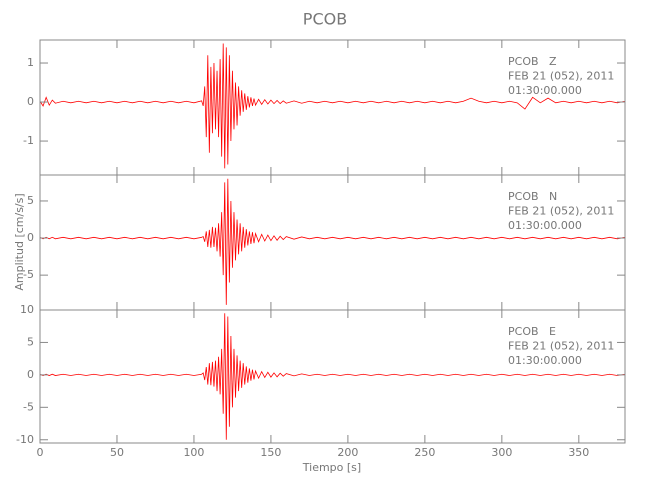  What do you see at coordinates (424, 452) in the screenshot?
I see `x-tick-label: 250` at bounding box center [424, 452].